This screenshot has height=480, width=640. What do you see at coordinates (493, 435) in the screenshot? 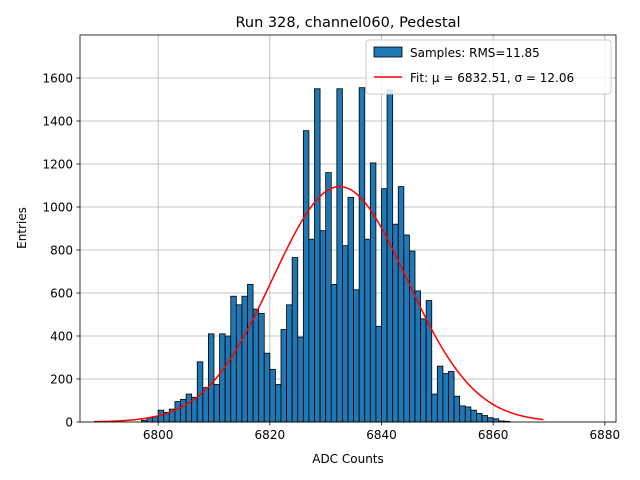
I see `x-tick-label: 6860` at bounding box center [493, 435].